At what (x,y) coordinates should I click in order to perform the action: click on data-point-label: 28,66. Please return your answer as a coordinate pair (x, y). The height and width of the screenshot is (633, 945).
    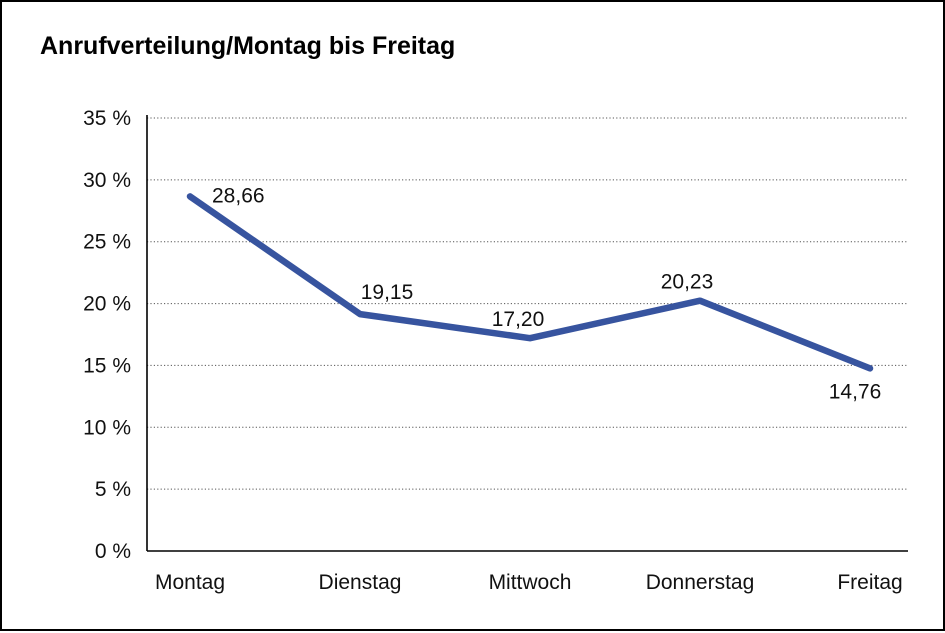
    Looking at the image, I should click on (238, 195).